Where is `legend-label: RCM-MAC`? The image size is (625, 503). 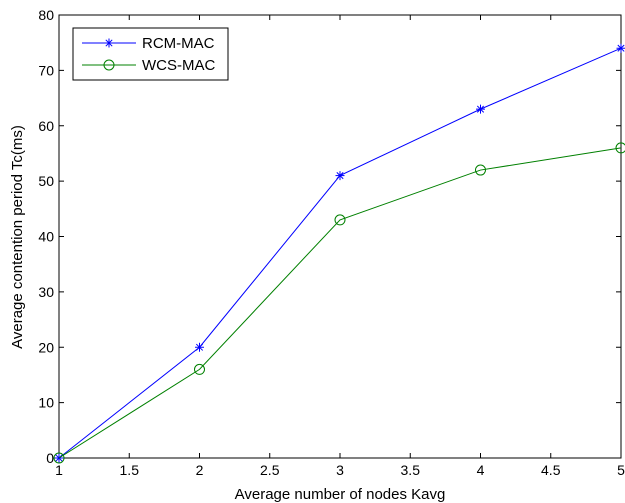
legend-label: RCM-MAC is located at coordinates (178, 43).